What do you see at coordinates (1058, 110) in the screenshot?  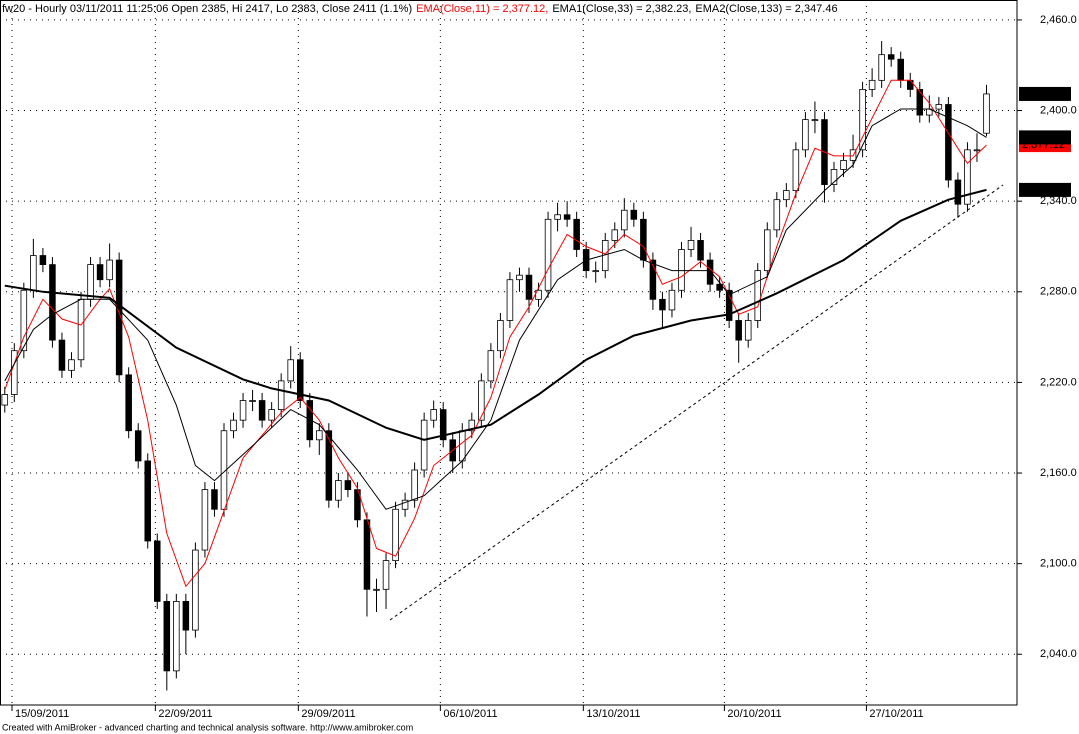 I see `y-tick-label: 2,400.0` at bounding box center [1058, 110].